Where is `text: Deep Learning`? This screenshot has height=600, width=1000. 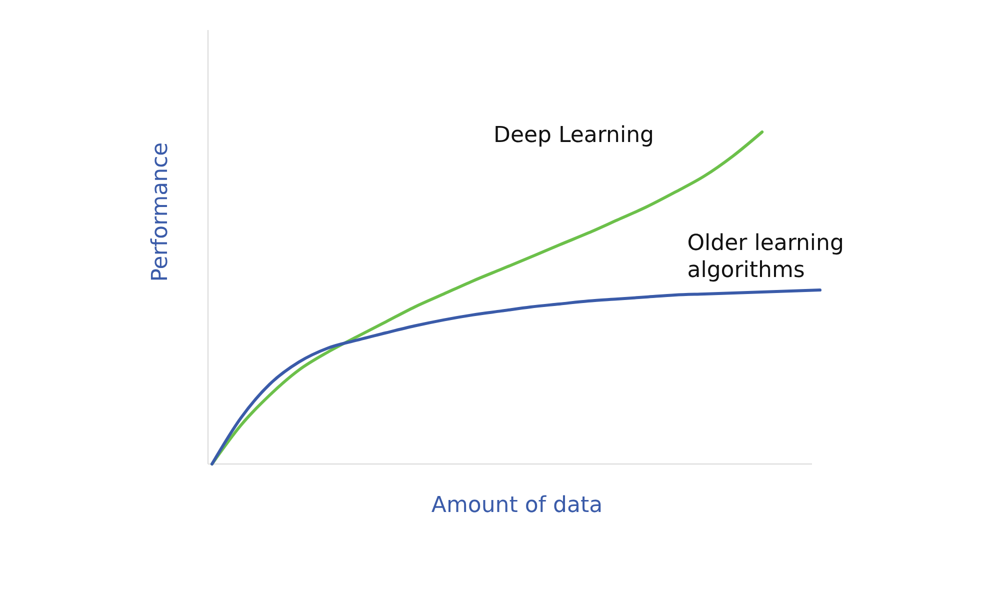
text: Deep Learning is located at coordinates (574, 135).